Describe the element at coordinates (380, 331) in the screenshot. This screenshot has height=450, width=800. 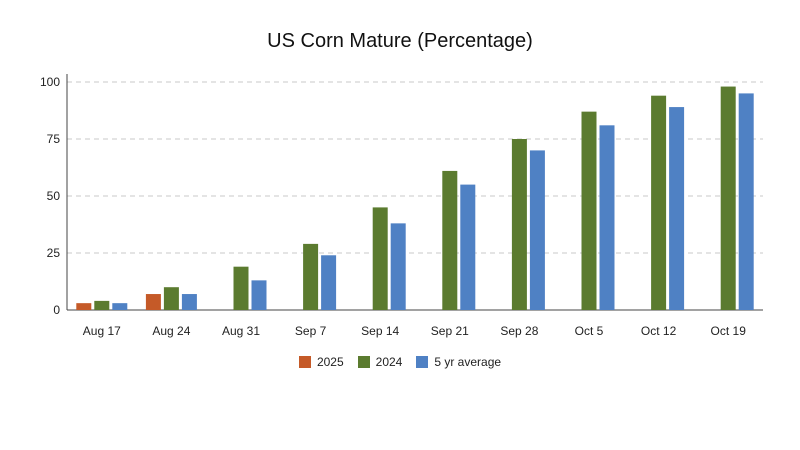
I see `x-tick-label: Sep 14` at that location.